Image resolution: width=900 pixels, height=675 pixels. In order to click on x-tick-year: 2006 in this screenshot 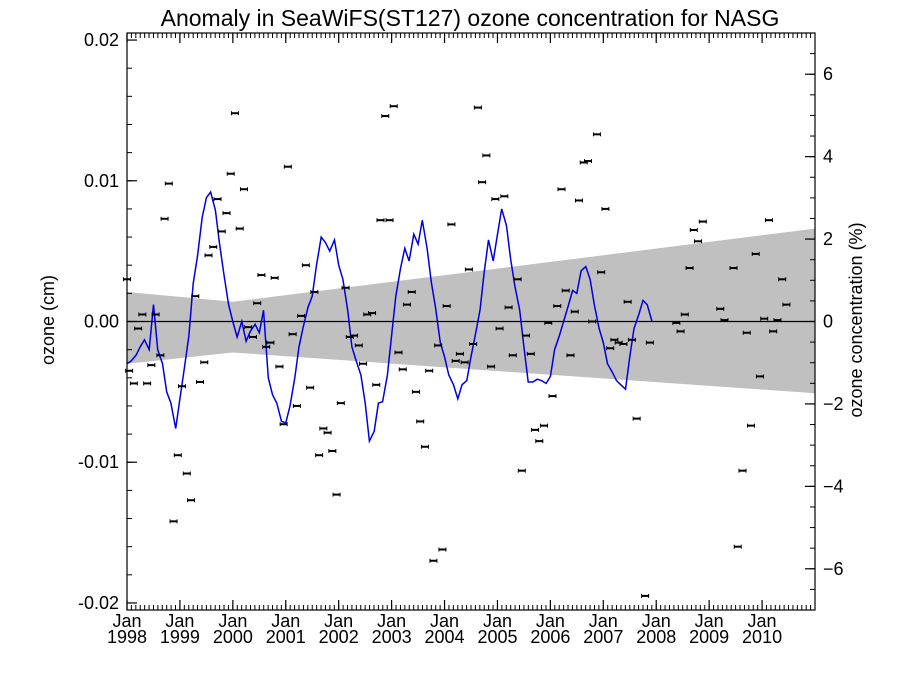, I will do `click(550, 637)`.